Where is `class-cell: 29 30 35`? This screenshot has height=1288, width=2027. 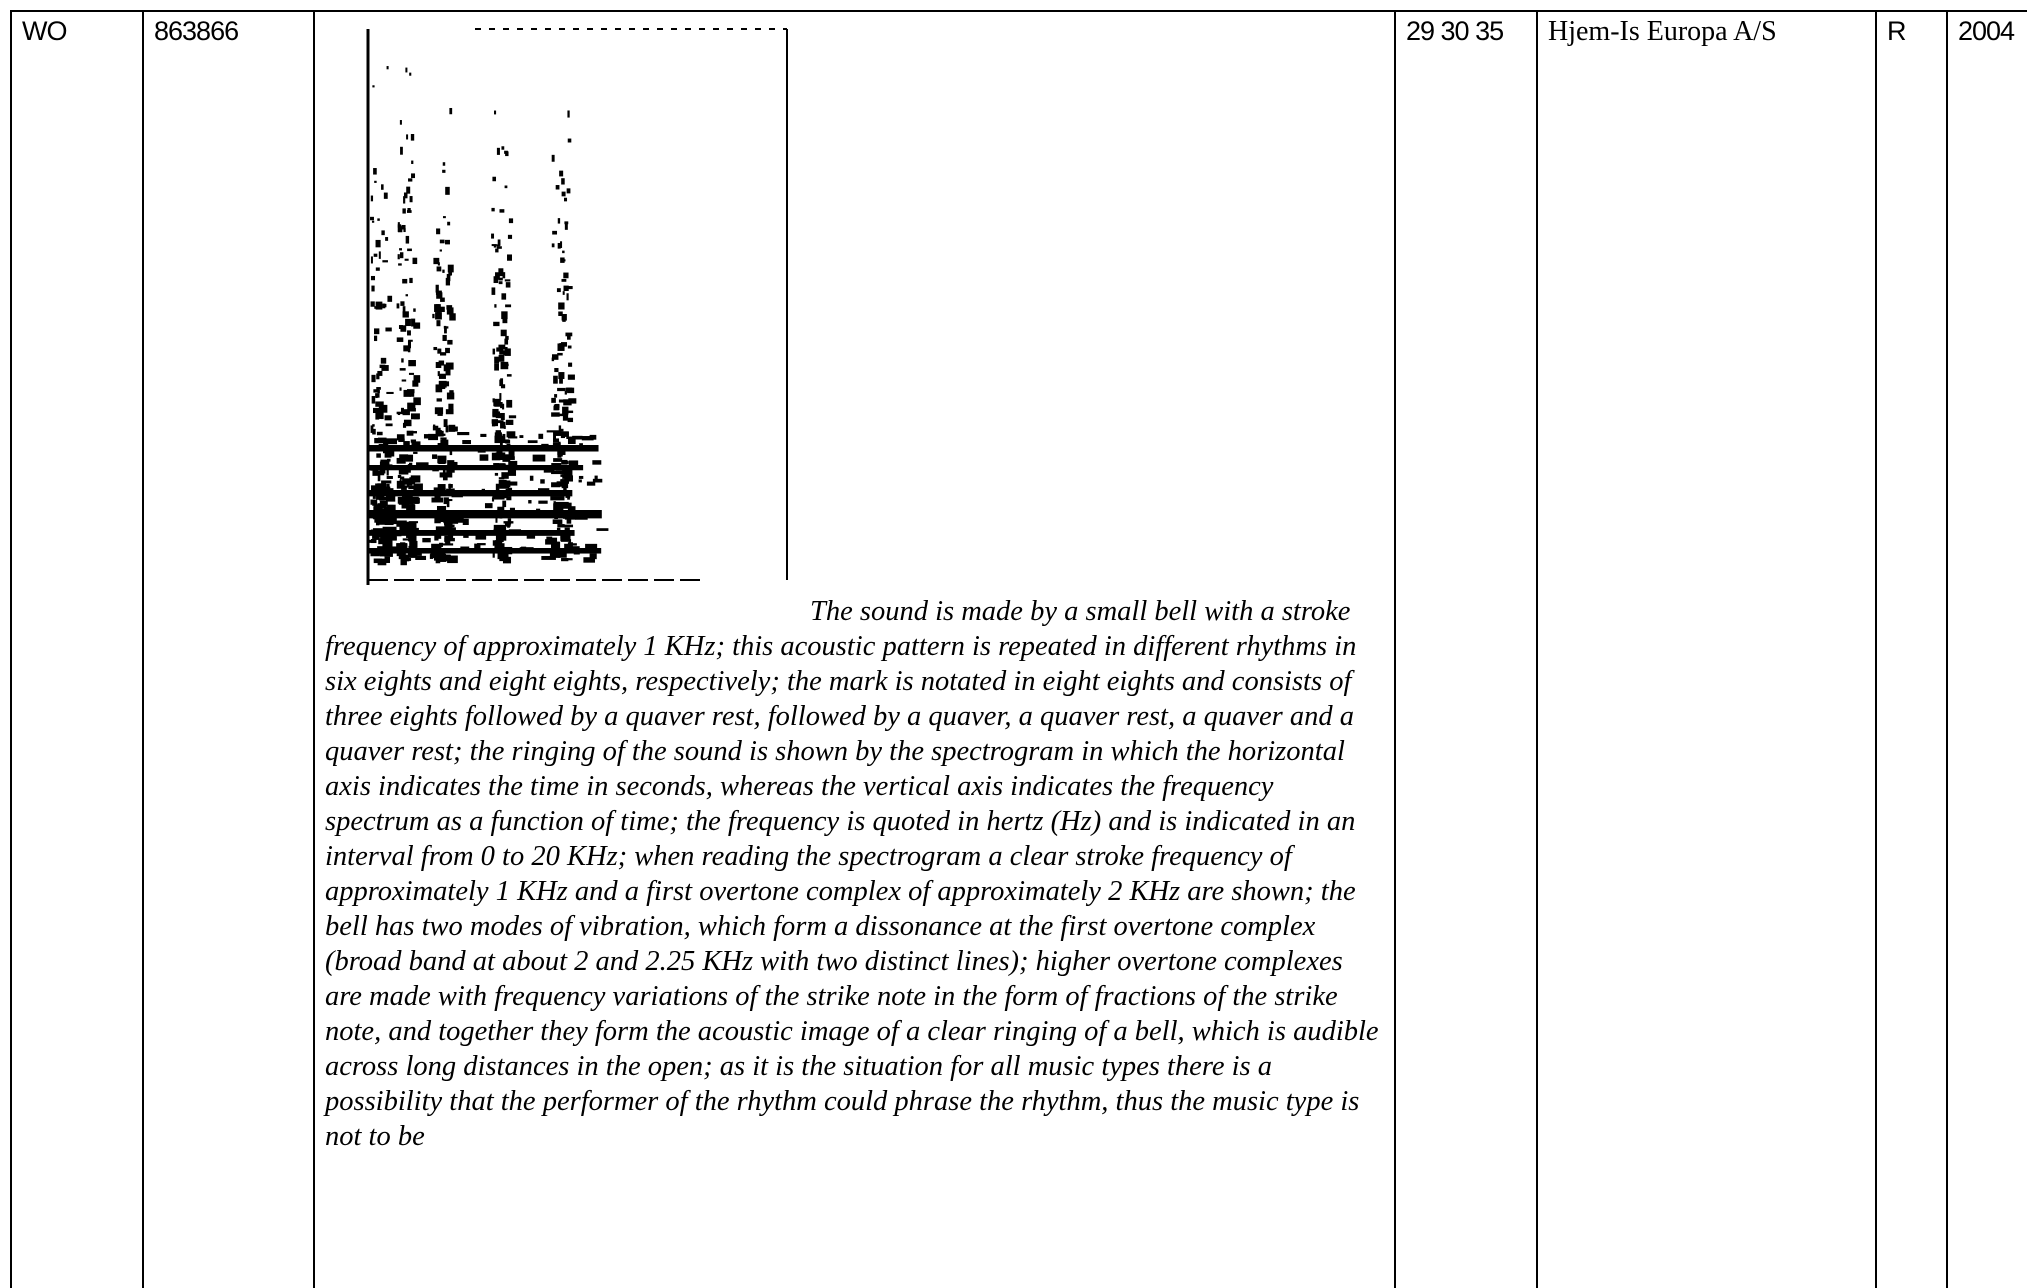 class-cell: 29 30 35 is located at coordinates (1466, 649).